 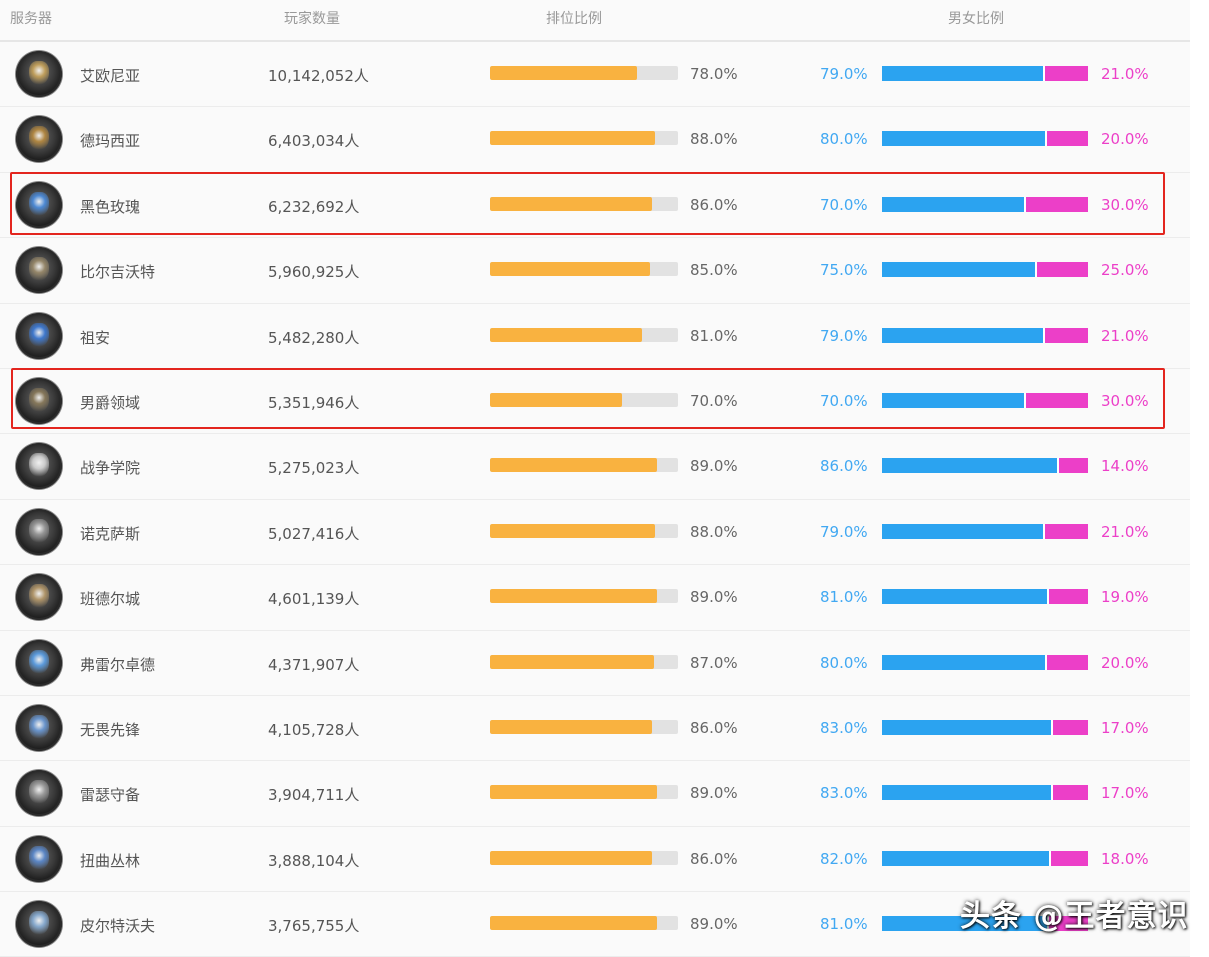 What do you see at coordinates (318, 76) in the screenshot?
I see `player-count: 10,142,052人` at bounding box center [318, 76].